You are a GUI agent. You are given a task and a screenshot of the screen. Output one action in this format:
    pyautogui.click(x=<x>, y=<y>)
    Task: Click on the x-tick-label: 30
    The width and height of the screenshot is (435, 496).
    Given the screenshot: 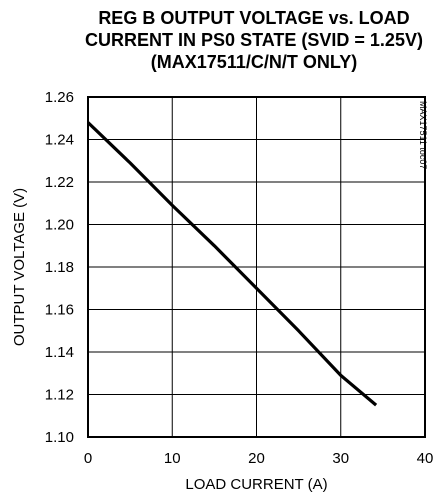 What is the action you would take?
    pyautogui.click(x=340, y=458)
    